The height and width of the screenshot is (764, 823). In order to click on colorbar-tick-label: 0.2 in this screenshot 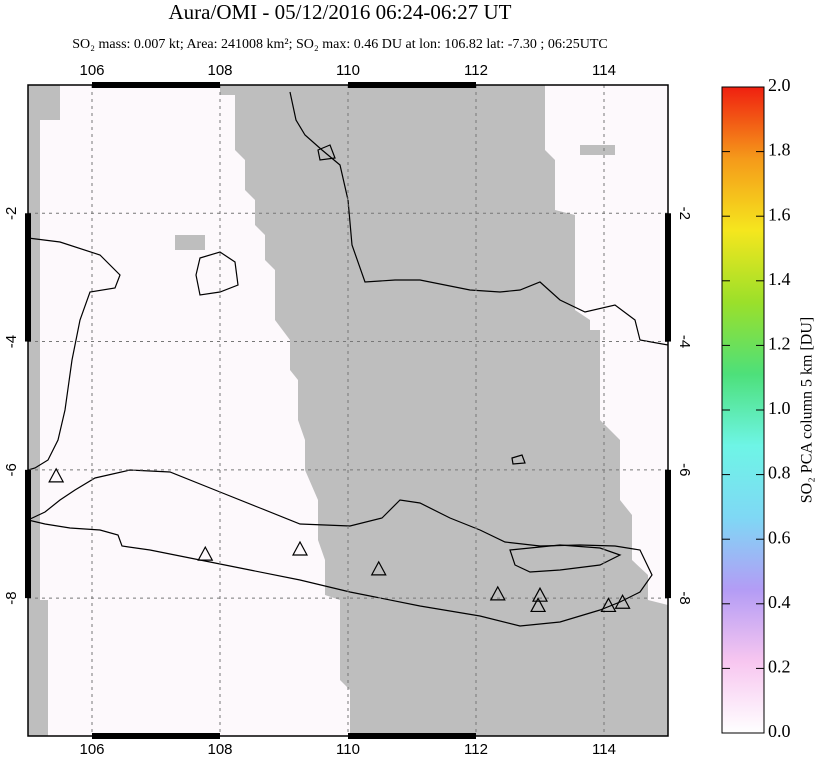, I will do `click(779, 667)`.